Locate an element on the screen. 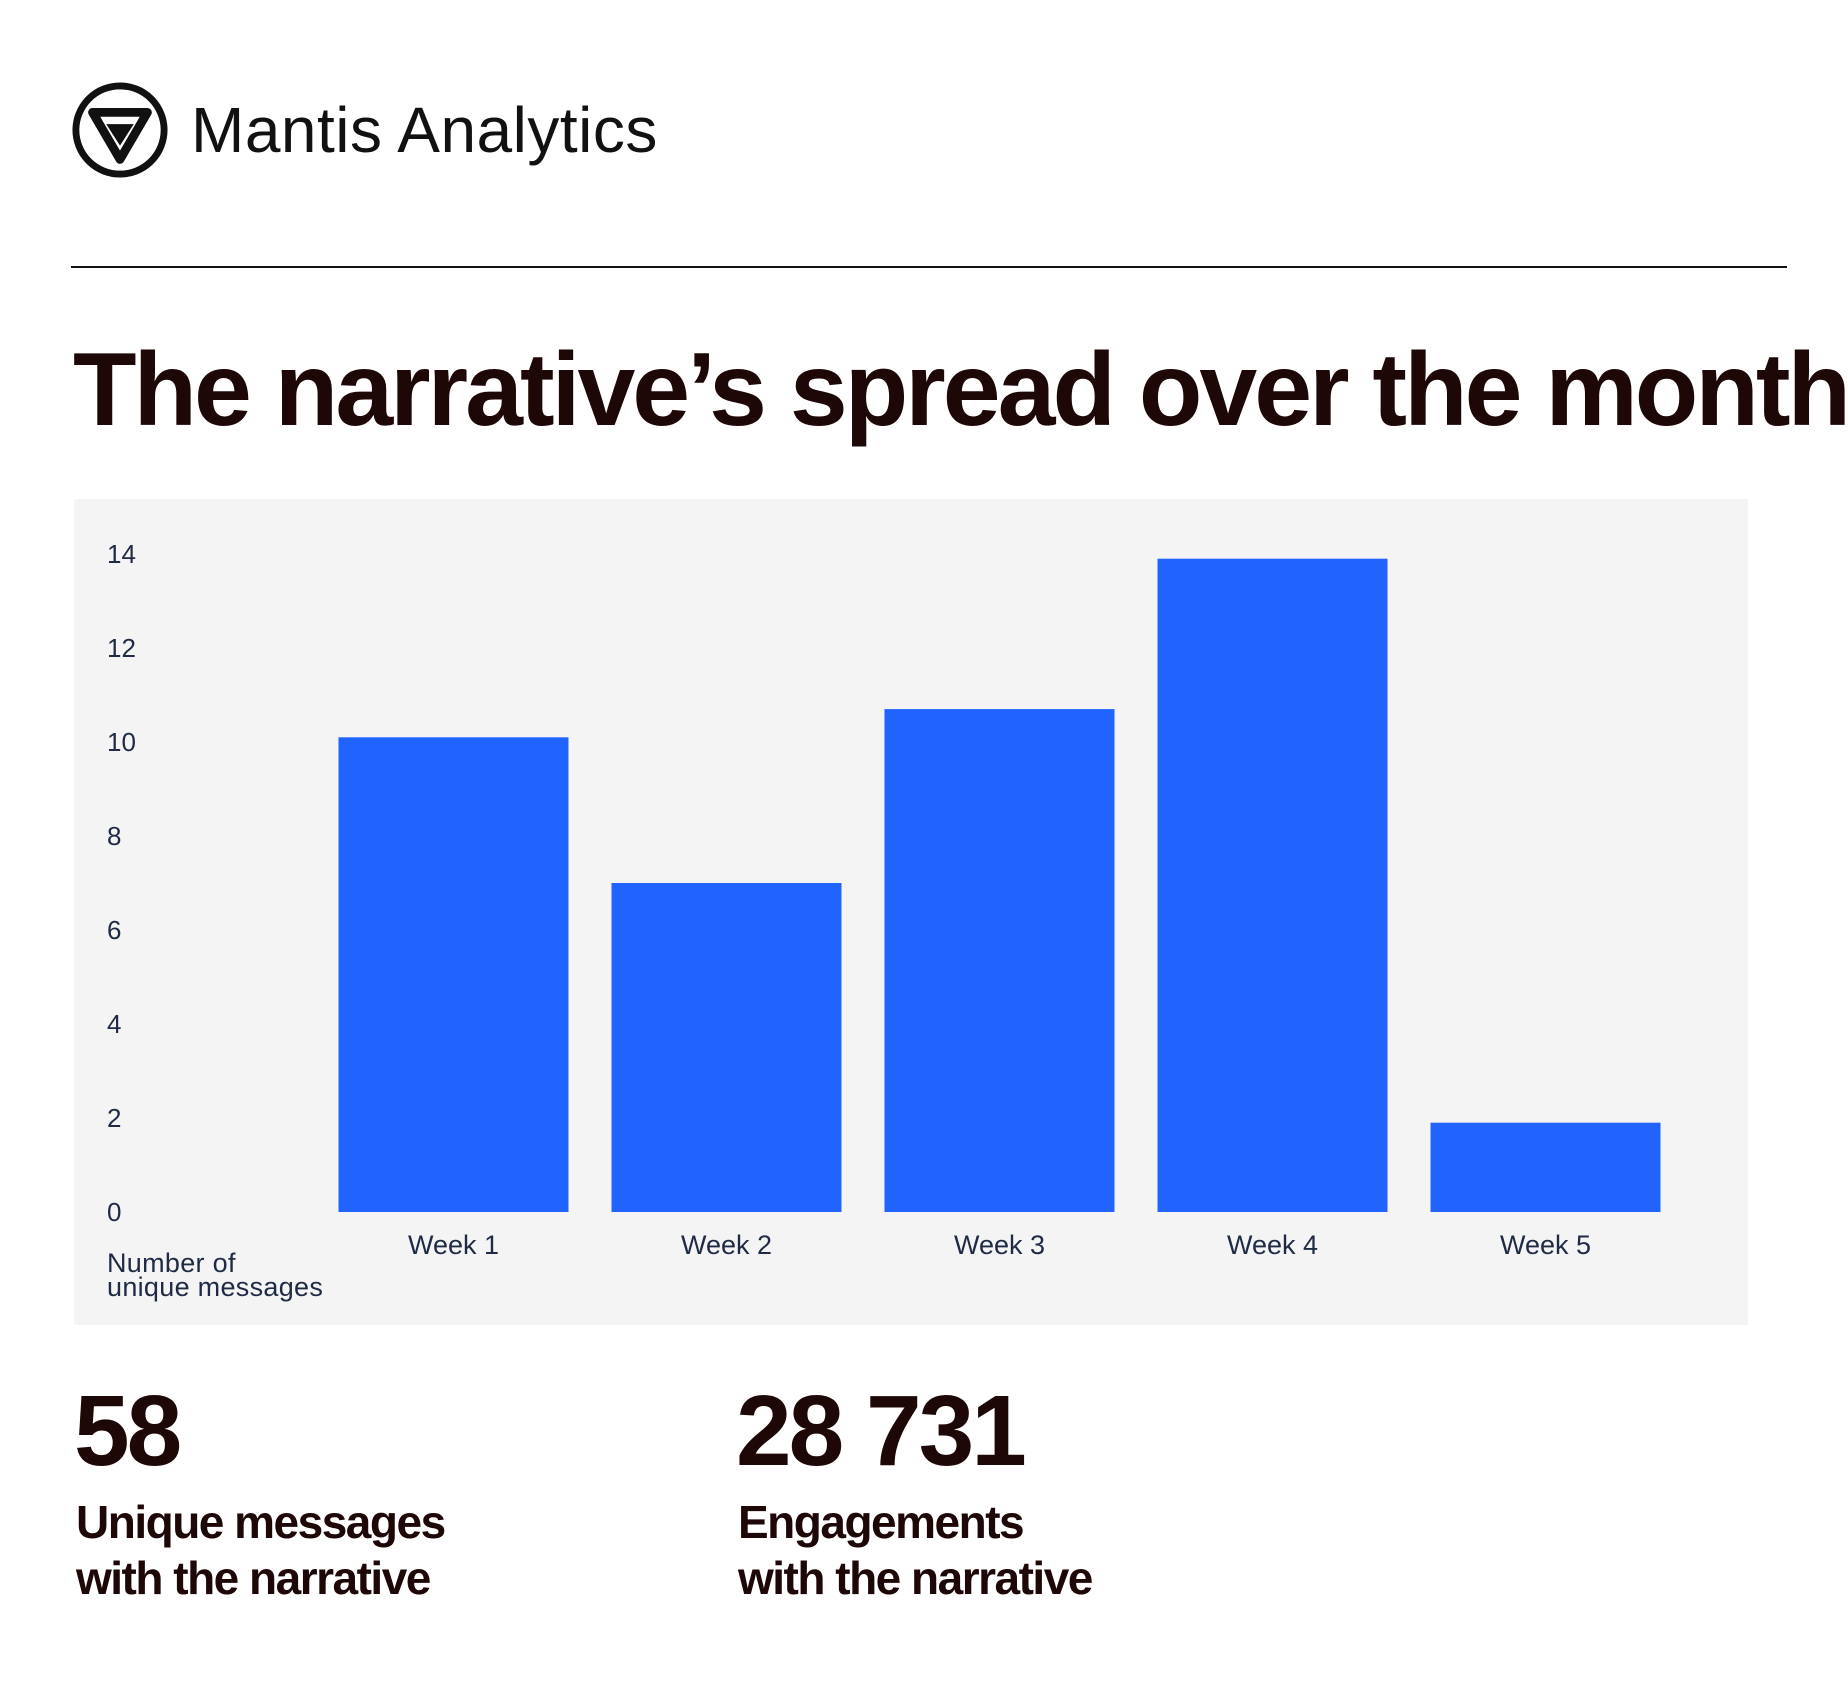 This screenshot has width=1848, height=1684. stat-value: 28 731 is located at coordinates (881, 1431).